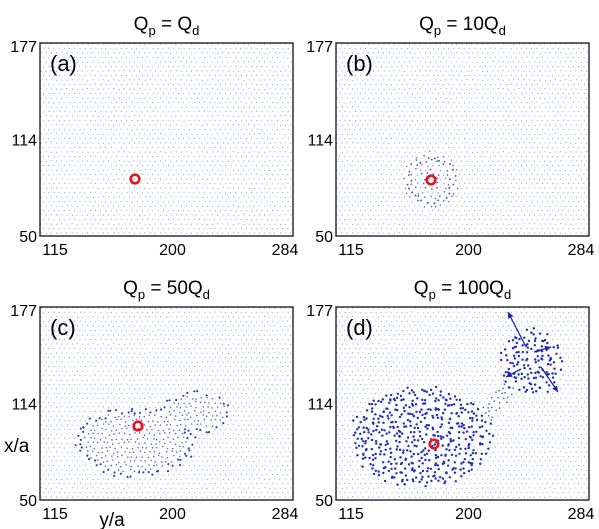  I want to click on title-text: Q, so click(141, 24).